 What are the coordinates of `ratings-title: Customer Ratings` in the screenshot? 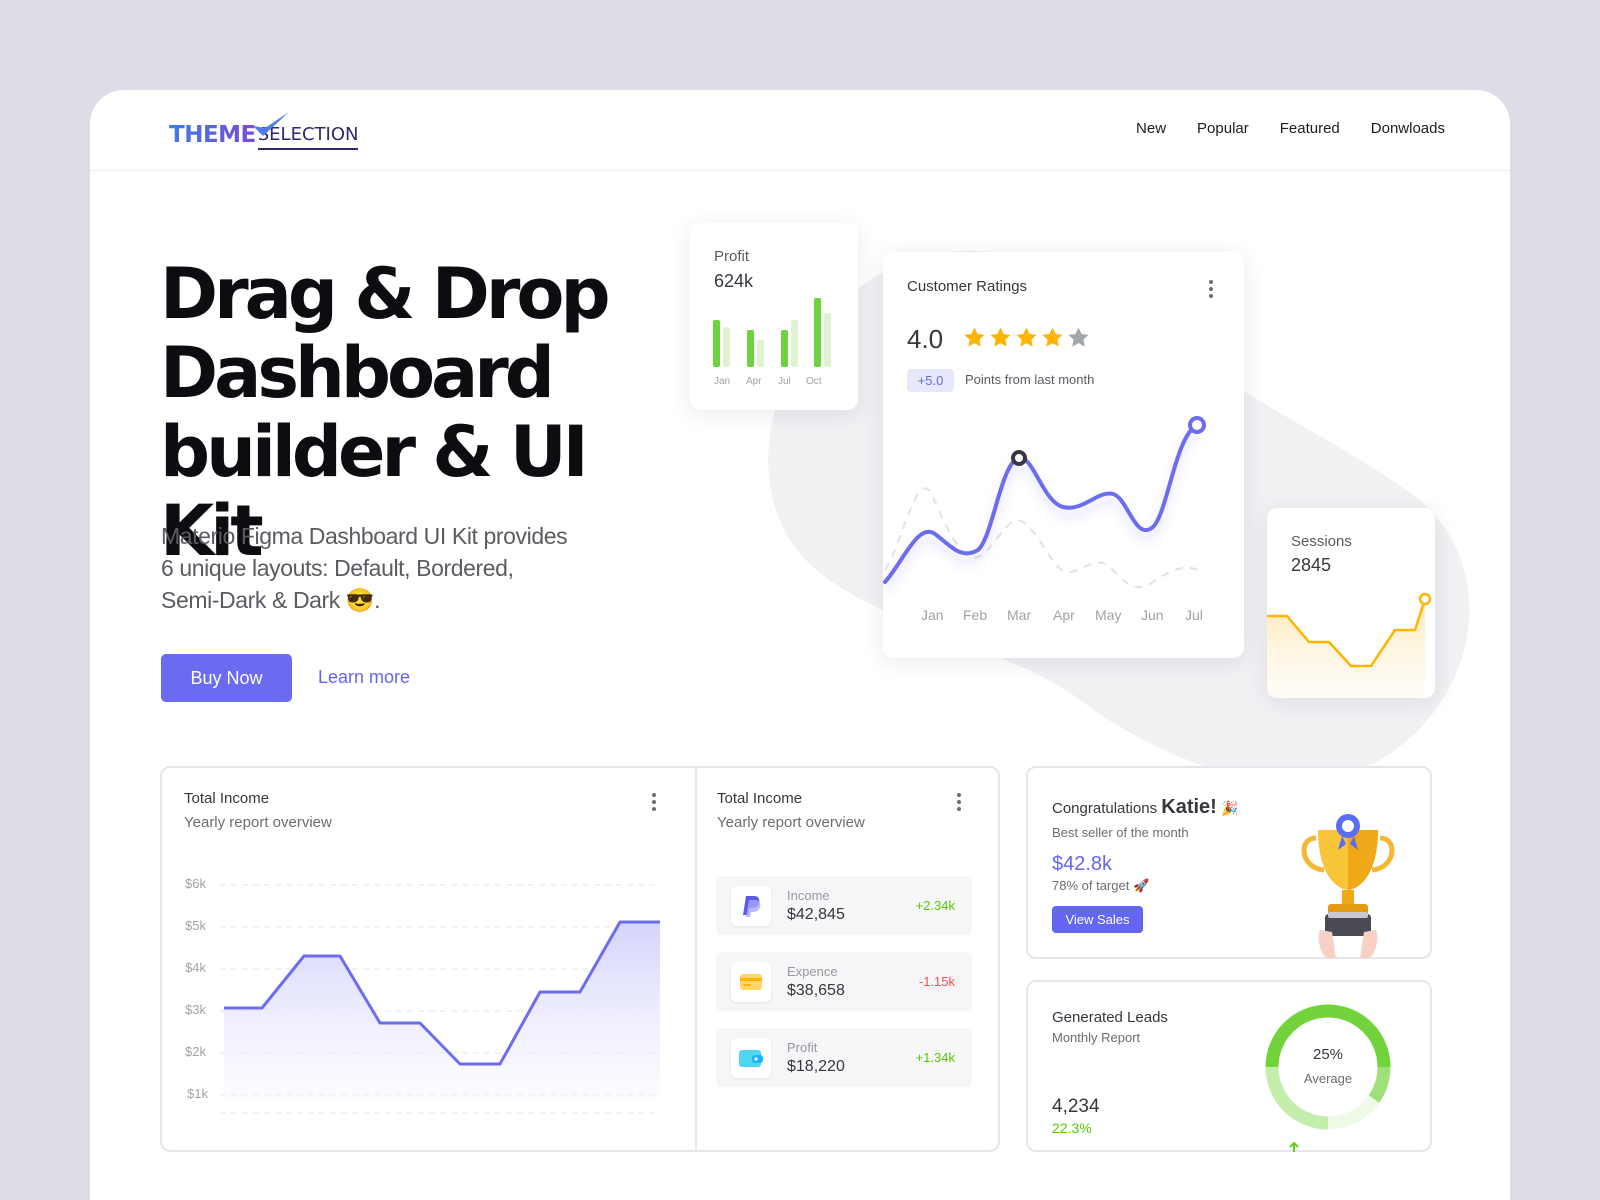 It's located at (967, 286).